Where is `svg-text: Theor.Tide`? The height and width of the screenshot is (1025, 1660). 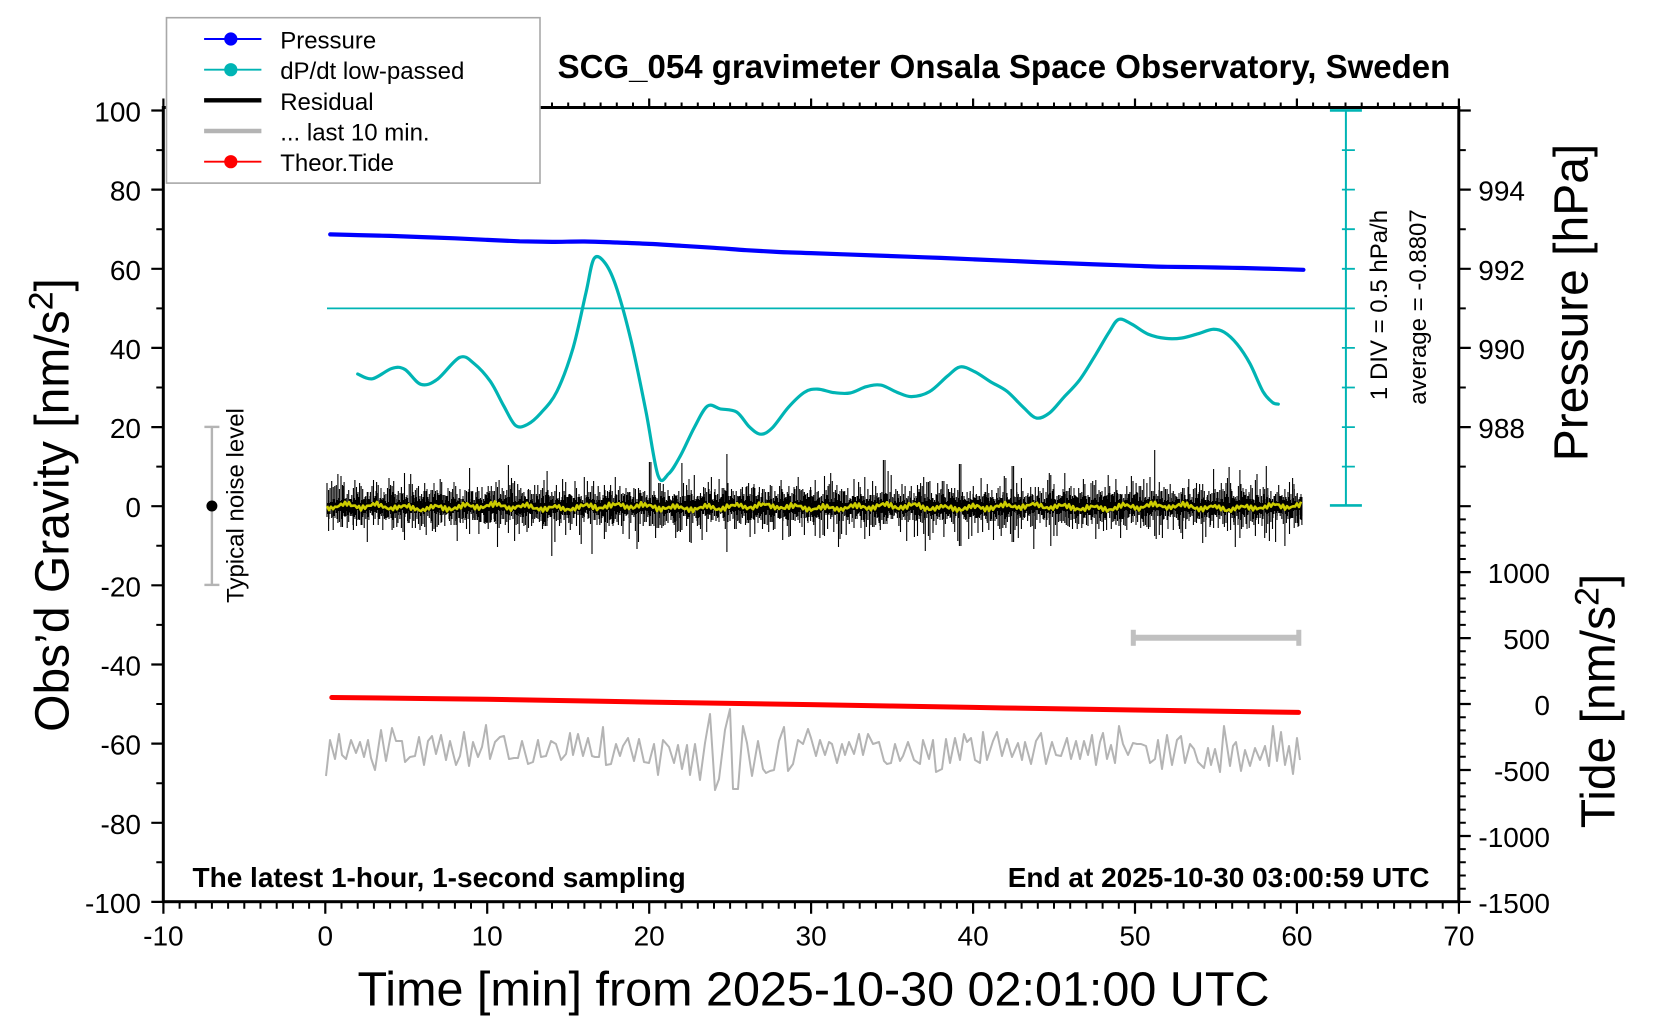
svg-text: Theor.Tide is located at coordinates (337, 163).